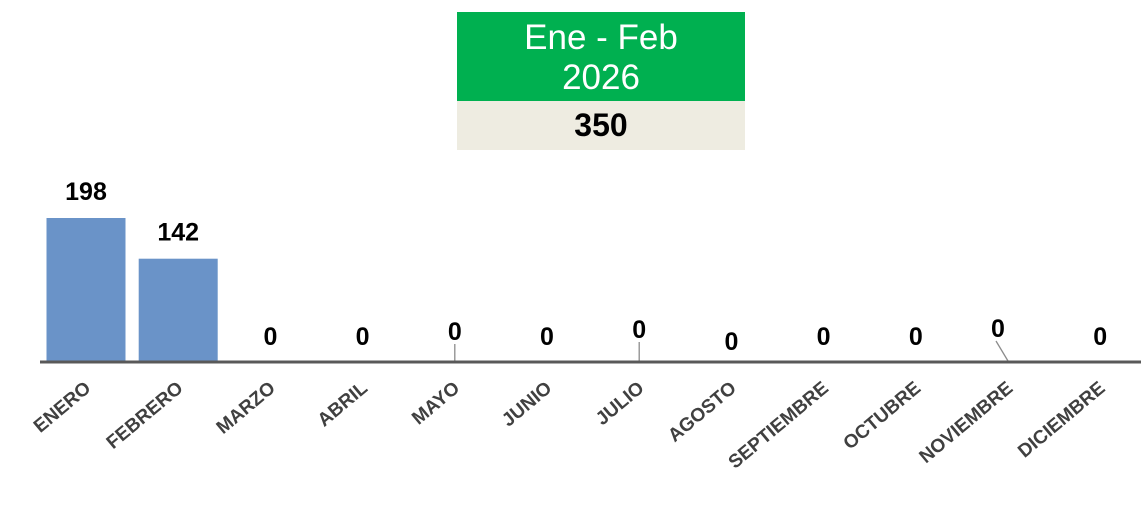  Describe the element at coordinates (967, 423) in the screenshot. I see `tick-label-noviembre: NOVIEMBRE` at that location.